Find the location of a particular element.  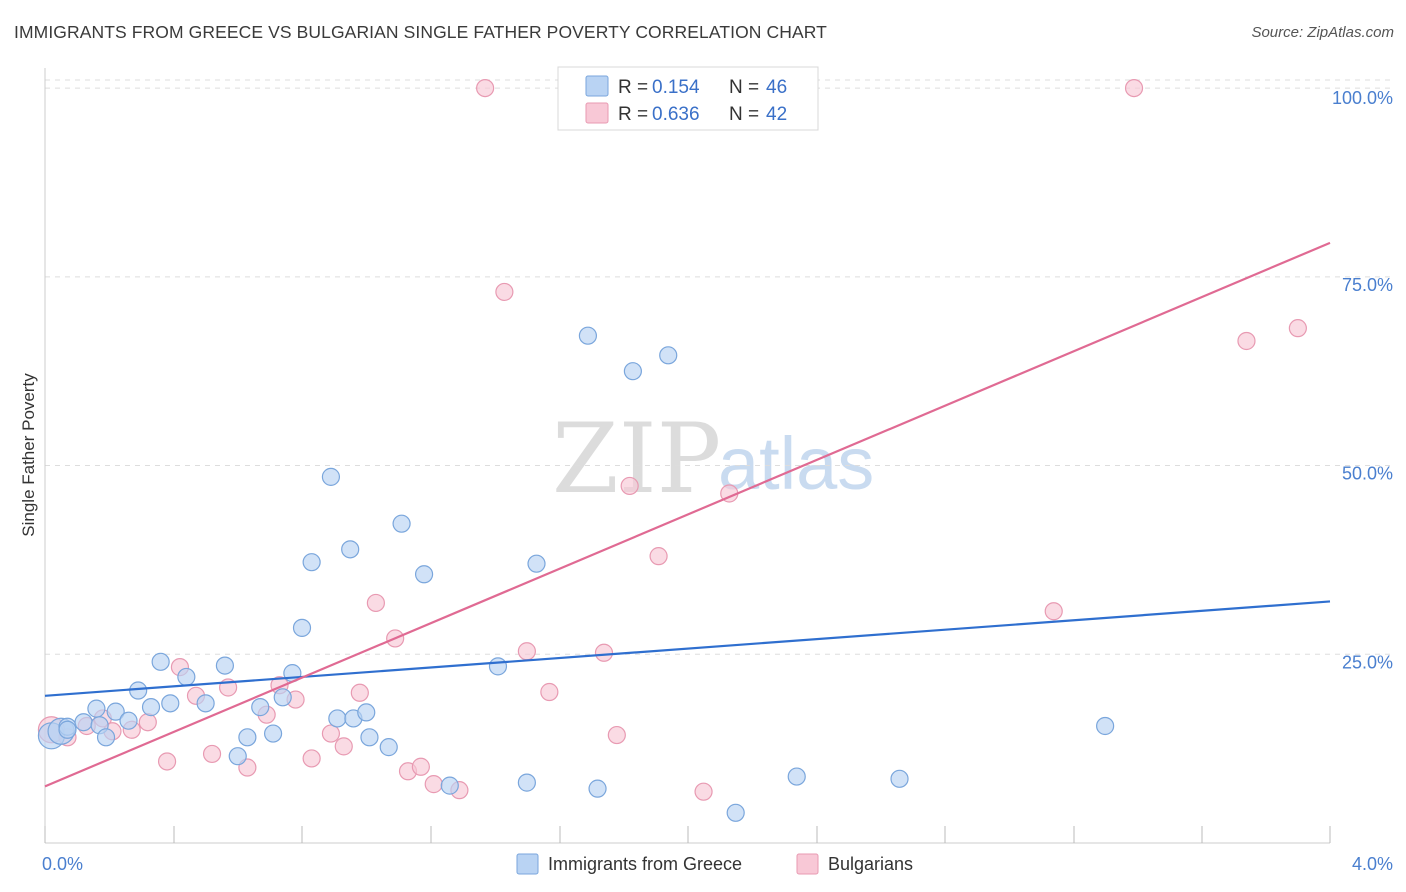

x-tick-labels: 0.0% 4.0% is located at coordinates (717, 864).